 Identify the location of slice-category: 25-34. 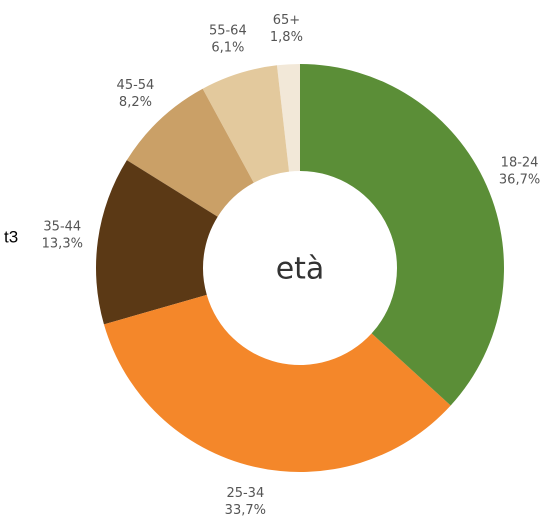
(245, 493).